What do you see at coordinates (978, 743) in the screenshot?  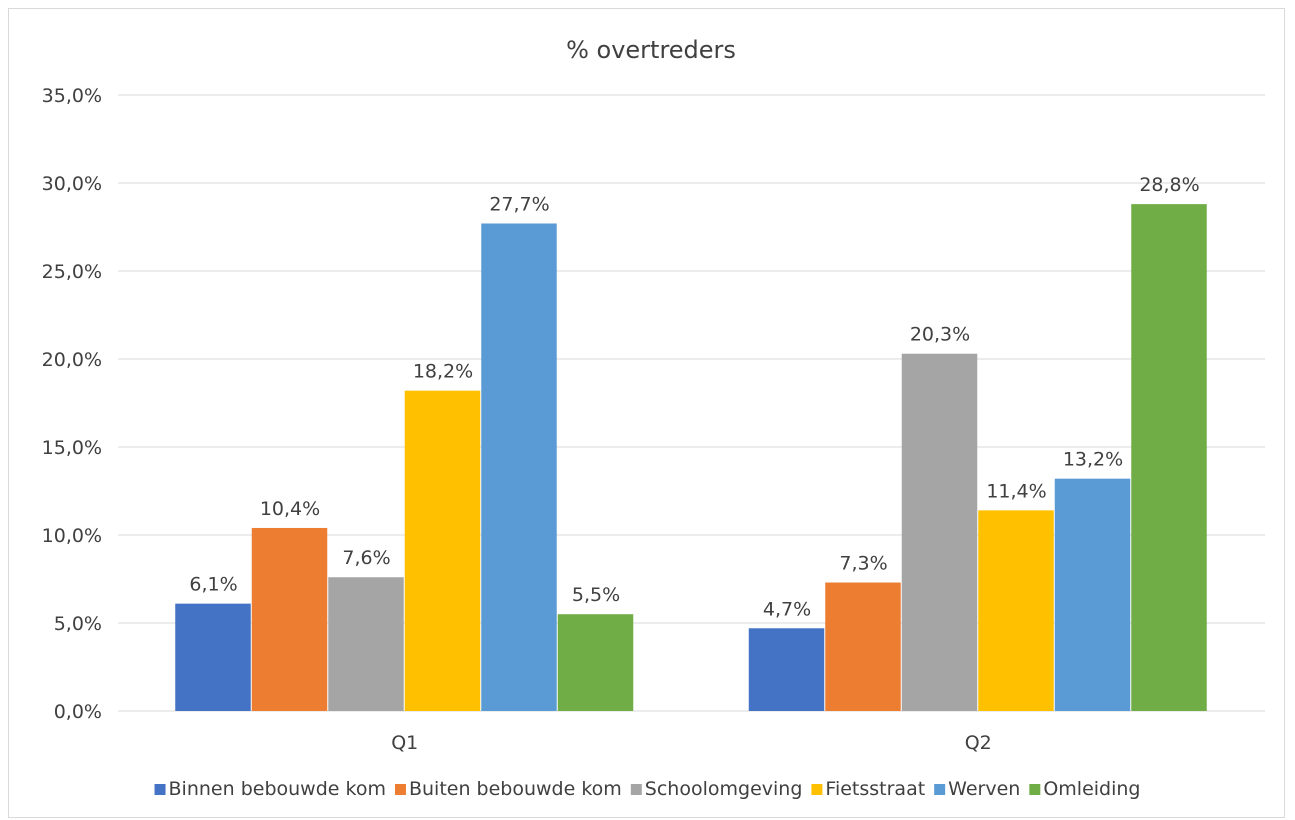 I see `x-tick-label: Q2` at bounding box center [978, 743].